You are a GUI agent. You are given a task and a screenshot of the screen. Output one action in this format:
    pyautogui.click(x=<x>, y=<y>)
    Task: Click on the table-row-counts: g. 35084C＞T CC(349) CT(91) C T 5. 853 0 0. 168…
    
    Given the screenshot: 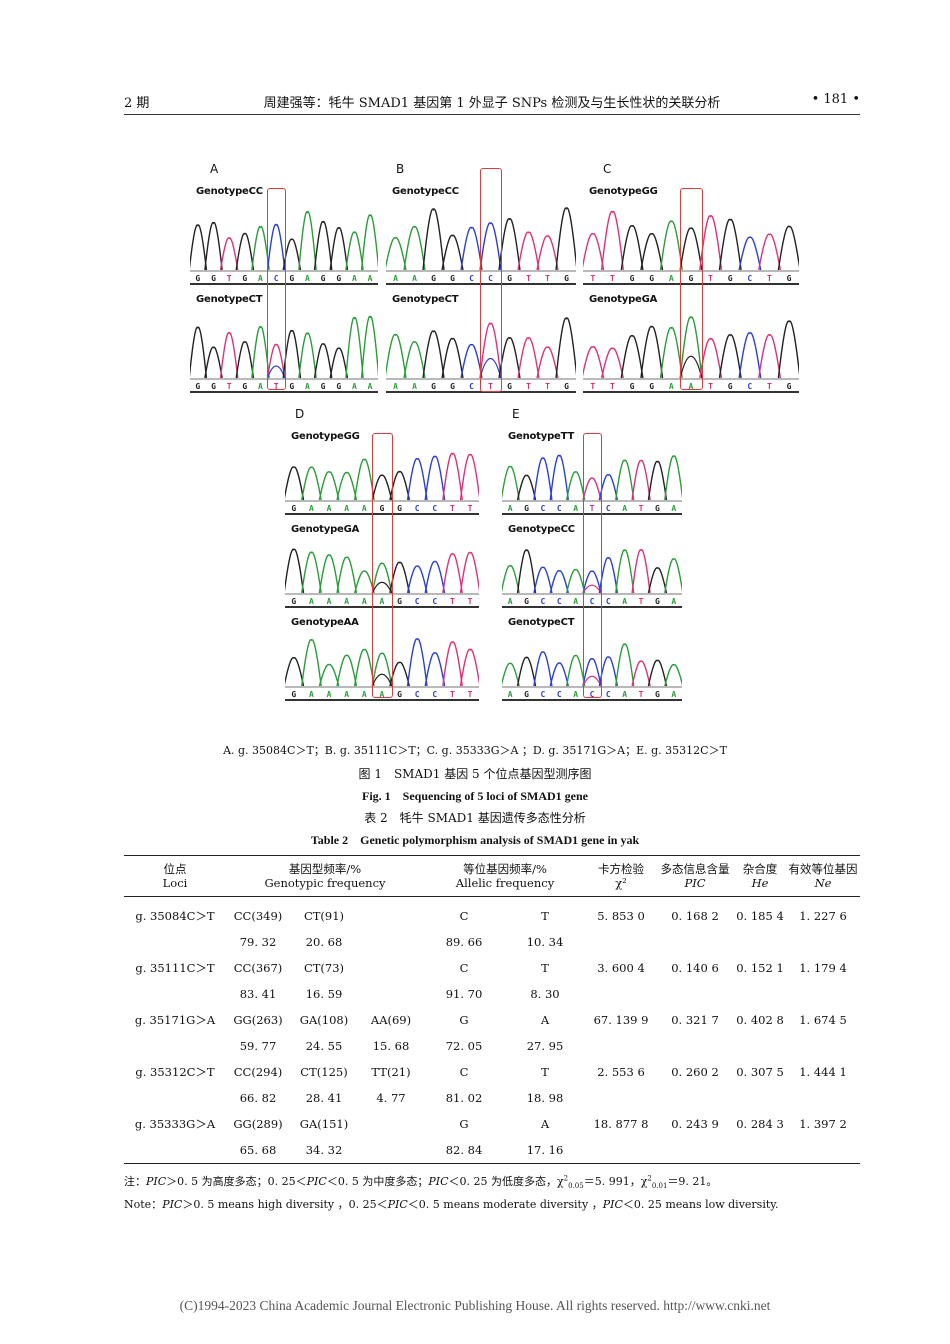 What is the action you would take?
    pyautogui.click(x=492, y=913)
    